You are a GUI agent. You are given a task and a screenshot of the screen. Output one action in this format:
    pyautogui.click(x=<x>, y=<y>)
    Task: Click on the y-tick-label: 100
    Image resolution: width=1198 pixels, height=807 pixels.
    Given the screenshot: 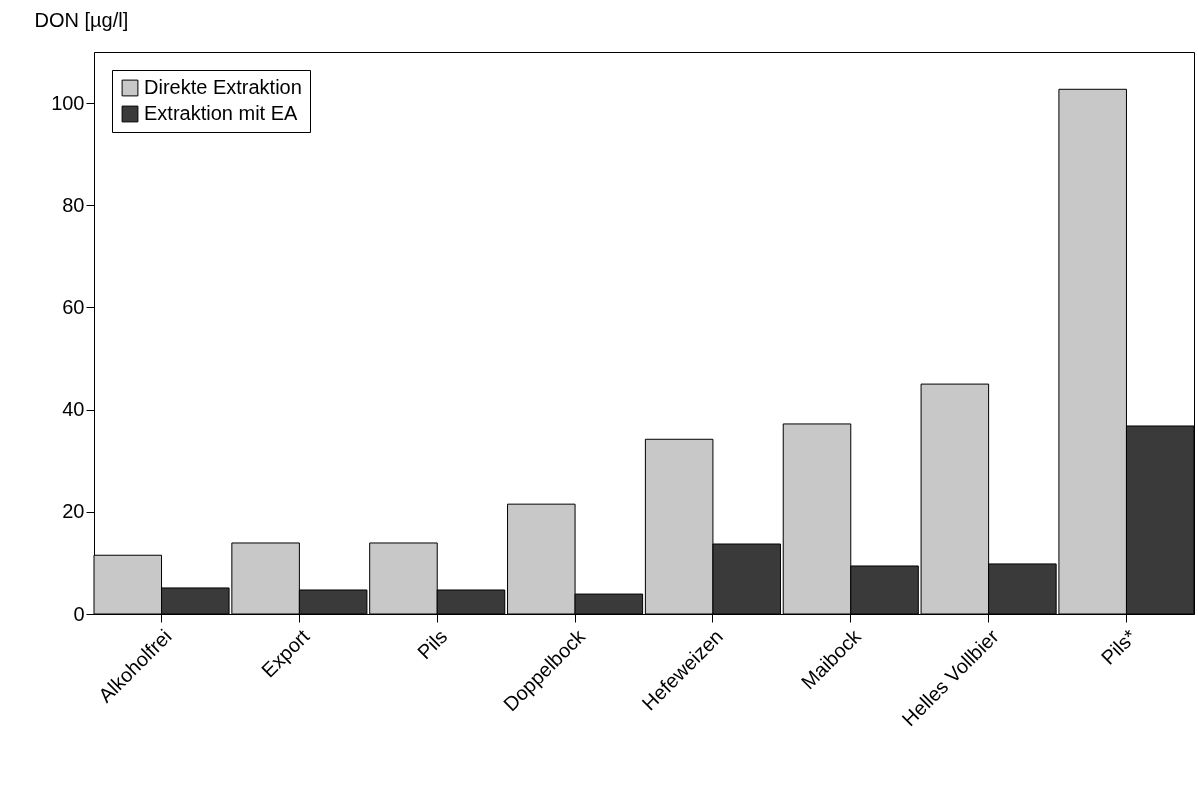 What is the action you would take?
    pyautogui.click(x=68, y=102)
    